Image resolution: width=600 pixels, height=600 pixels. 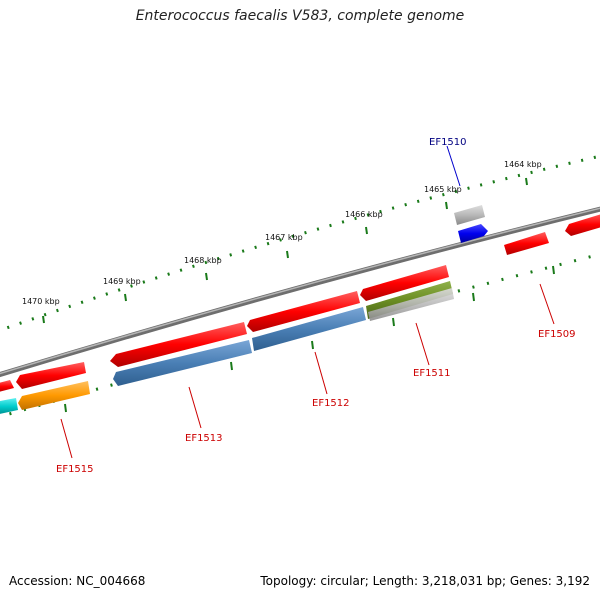 I want to click on leader-ef1512, so click(x=321, y=373).